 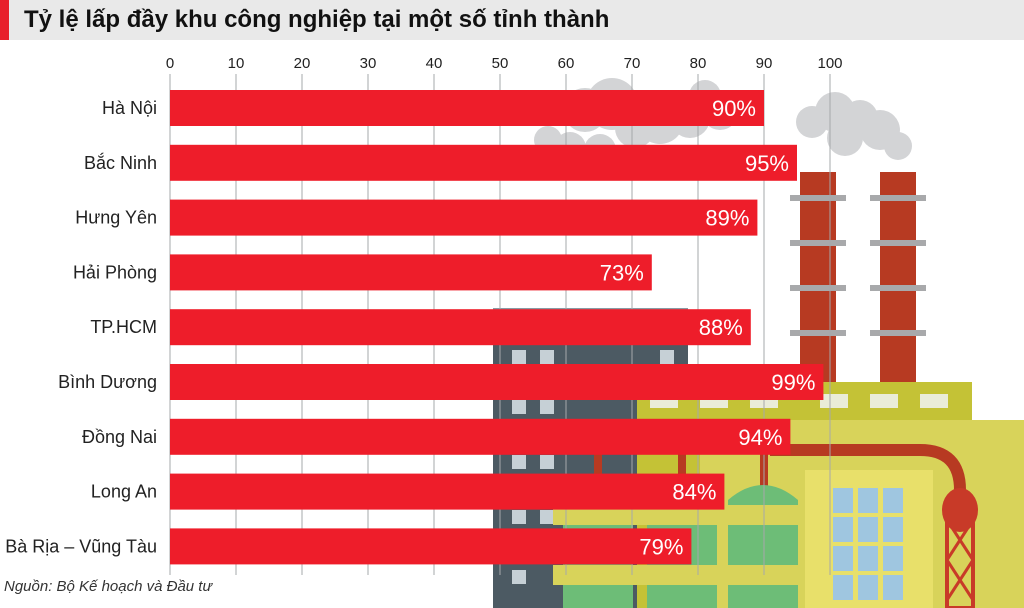 What do you see at coordinates (632, 63) in the screenshot?
I see `x-tick-label: 70` at bounding box center [632, 63].